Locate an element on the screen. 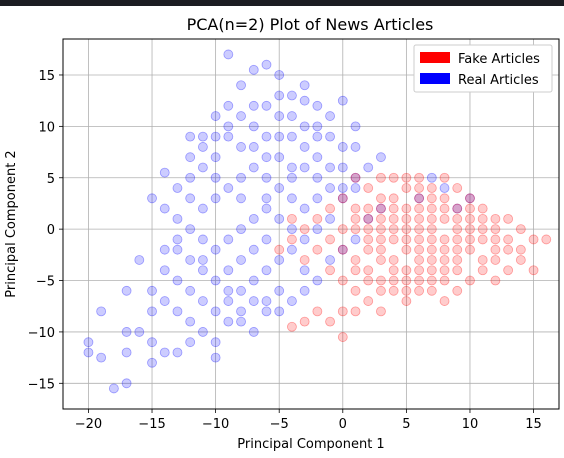  y-tick-label: 5 is located at coordinates (51, 179).